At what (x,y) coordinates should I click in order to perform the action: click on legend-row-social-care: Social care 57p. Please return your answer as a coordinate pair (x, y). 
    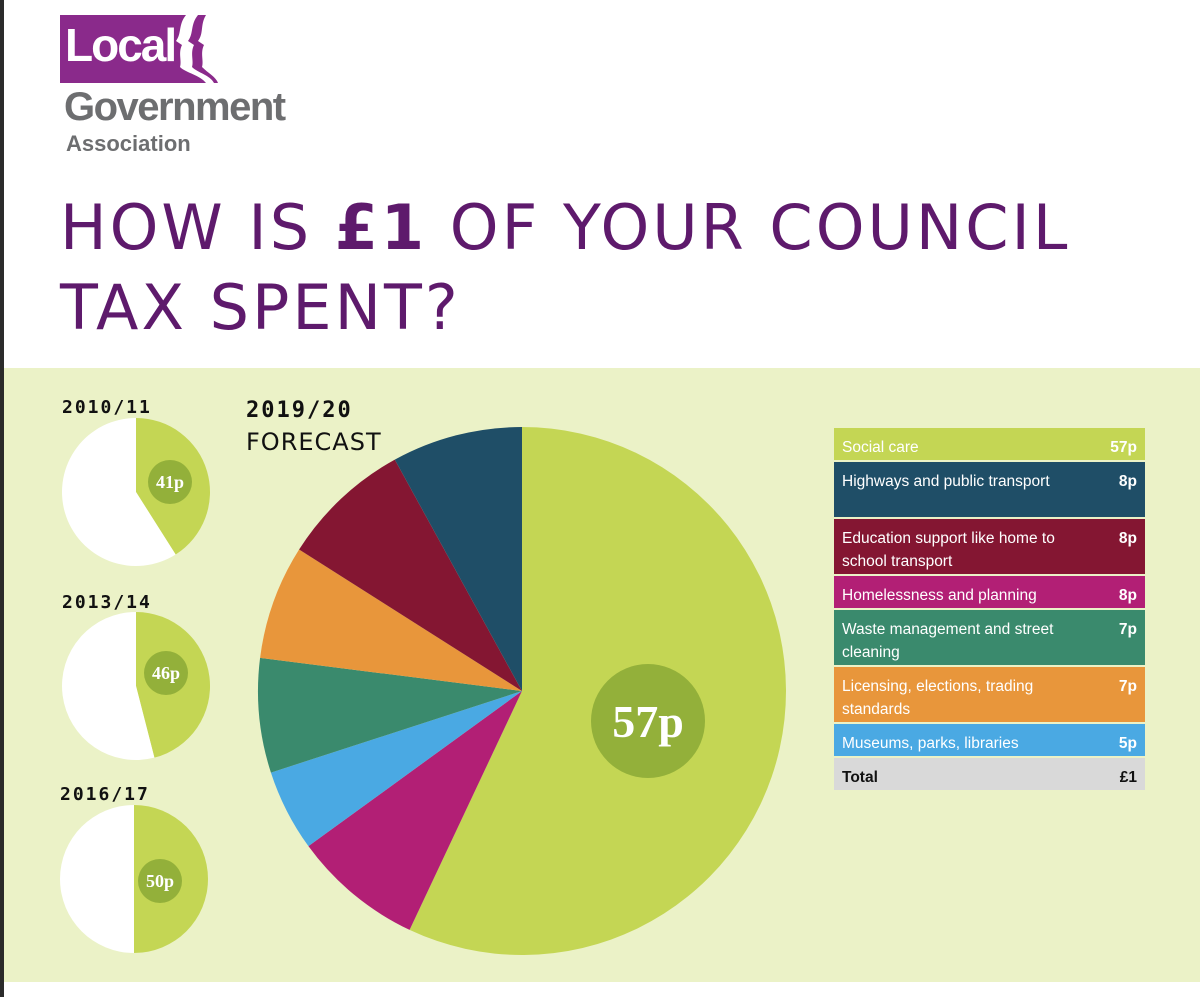
    Looking at the image, I should click on (989, 444).